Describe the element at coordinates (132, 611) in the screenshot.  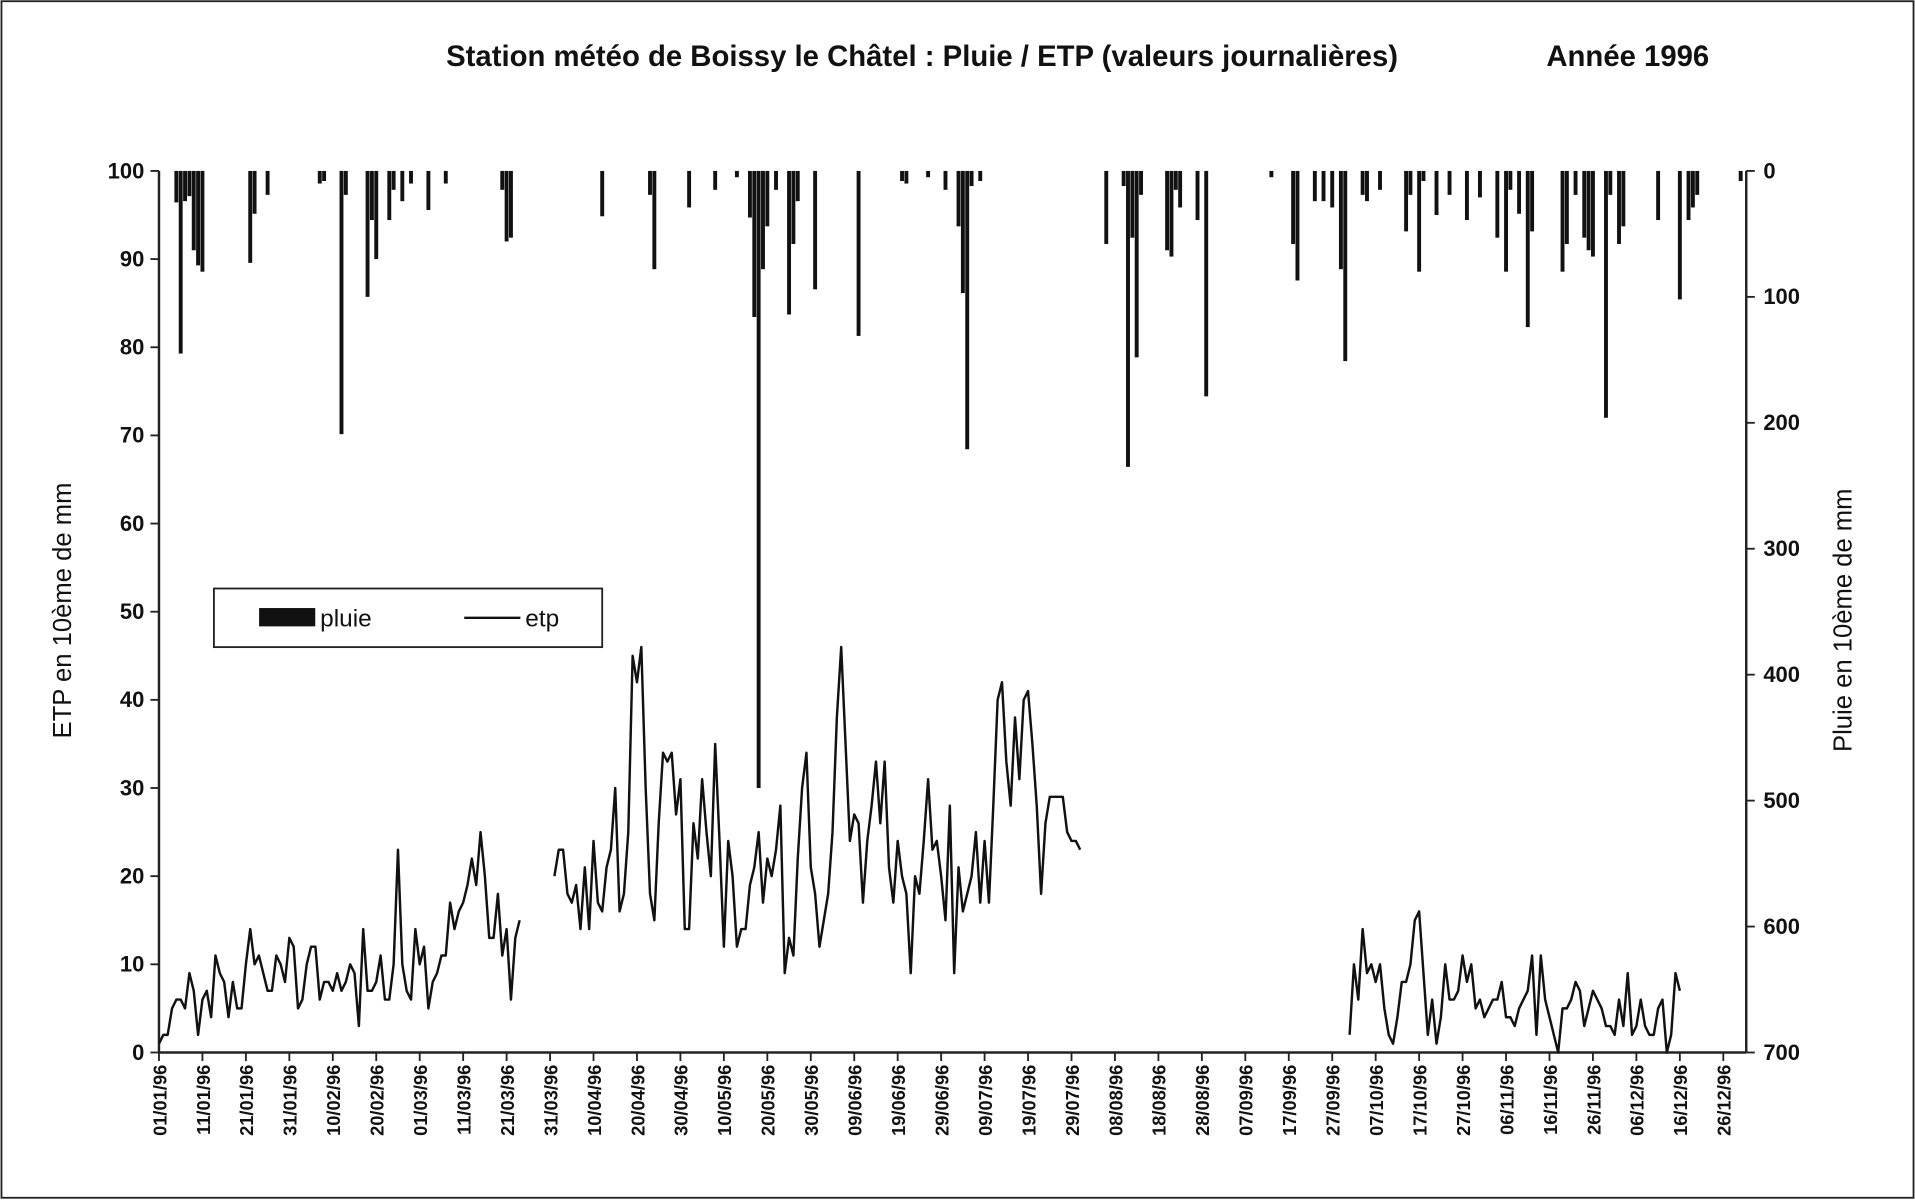
I see `y-tick-label: 50` at that location.